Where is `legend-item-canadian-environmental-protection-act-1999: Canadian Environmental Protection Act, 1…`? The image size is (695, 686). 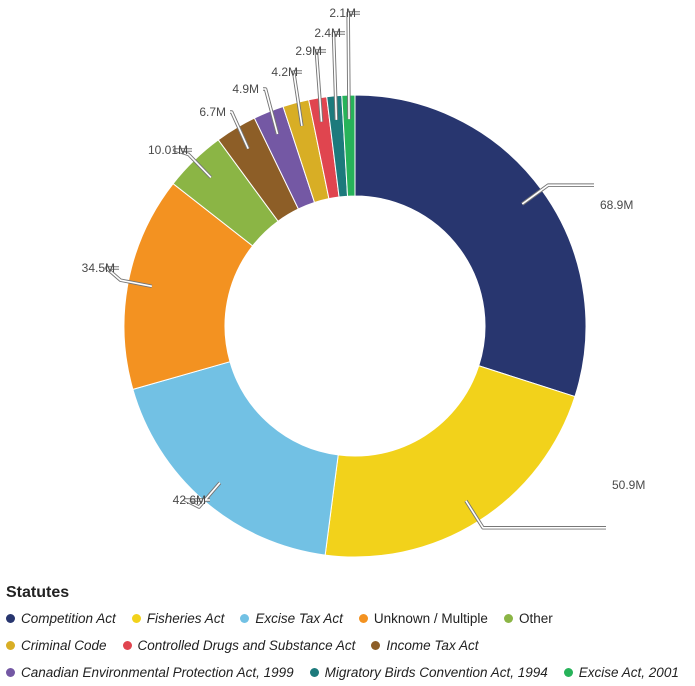
legend-item-canadian-environmental-protection-act-1999: Canadian Environmental Protection Act, 1… is located at coordinates (150, 672).